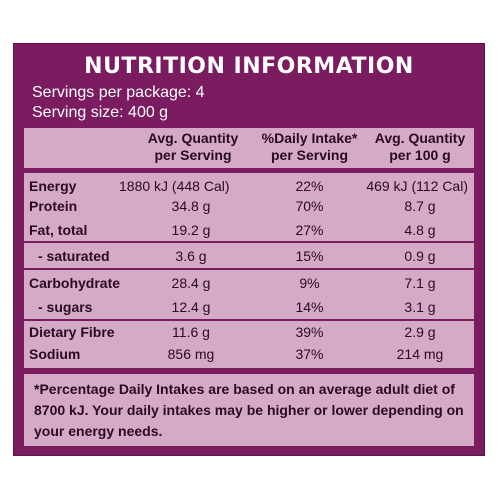 This screenshot has width=500, height=500. Describe the element at coordinates (309, 206) in the screenshot. I see `daily-intake-value: 70%` at that location.